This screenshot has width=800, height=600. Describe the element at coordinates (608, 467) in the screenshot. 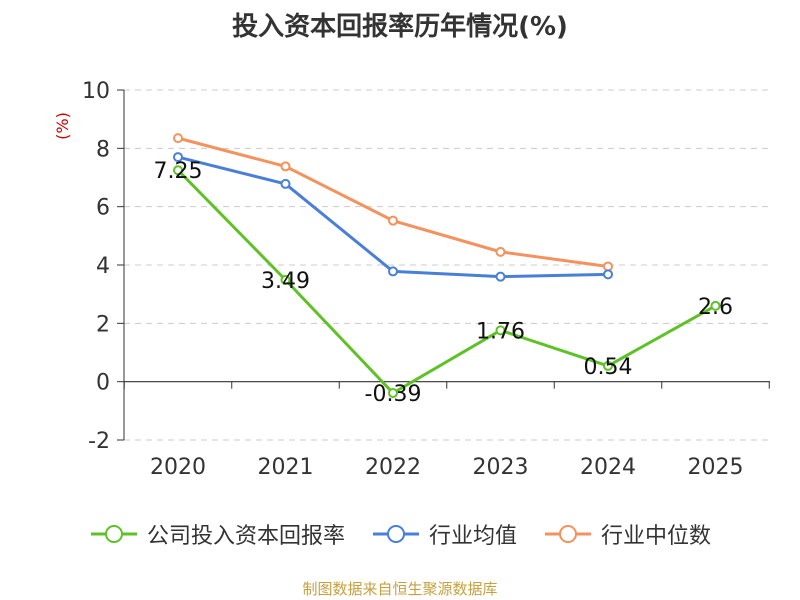

I see `x-tick-label: 2024` at that location.